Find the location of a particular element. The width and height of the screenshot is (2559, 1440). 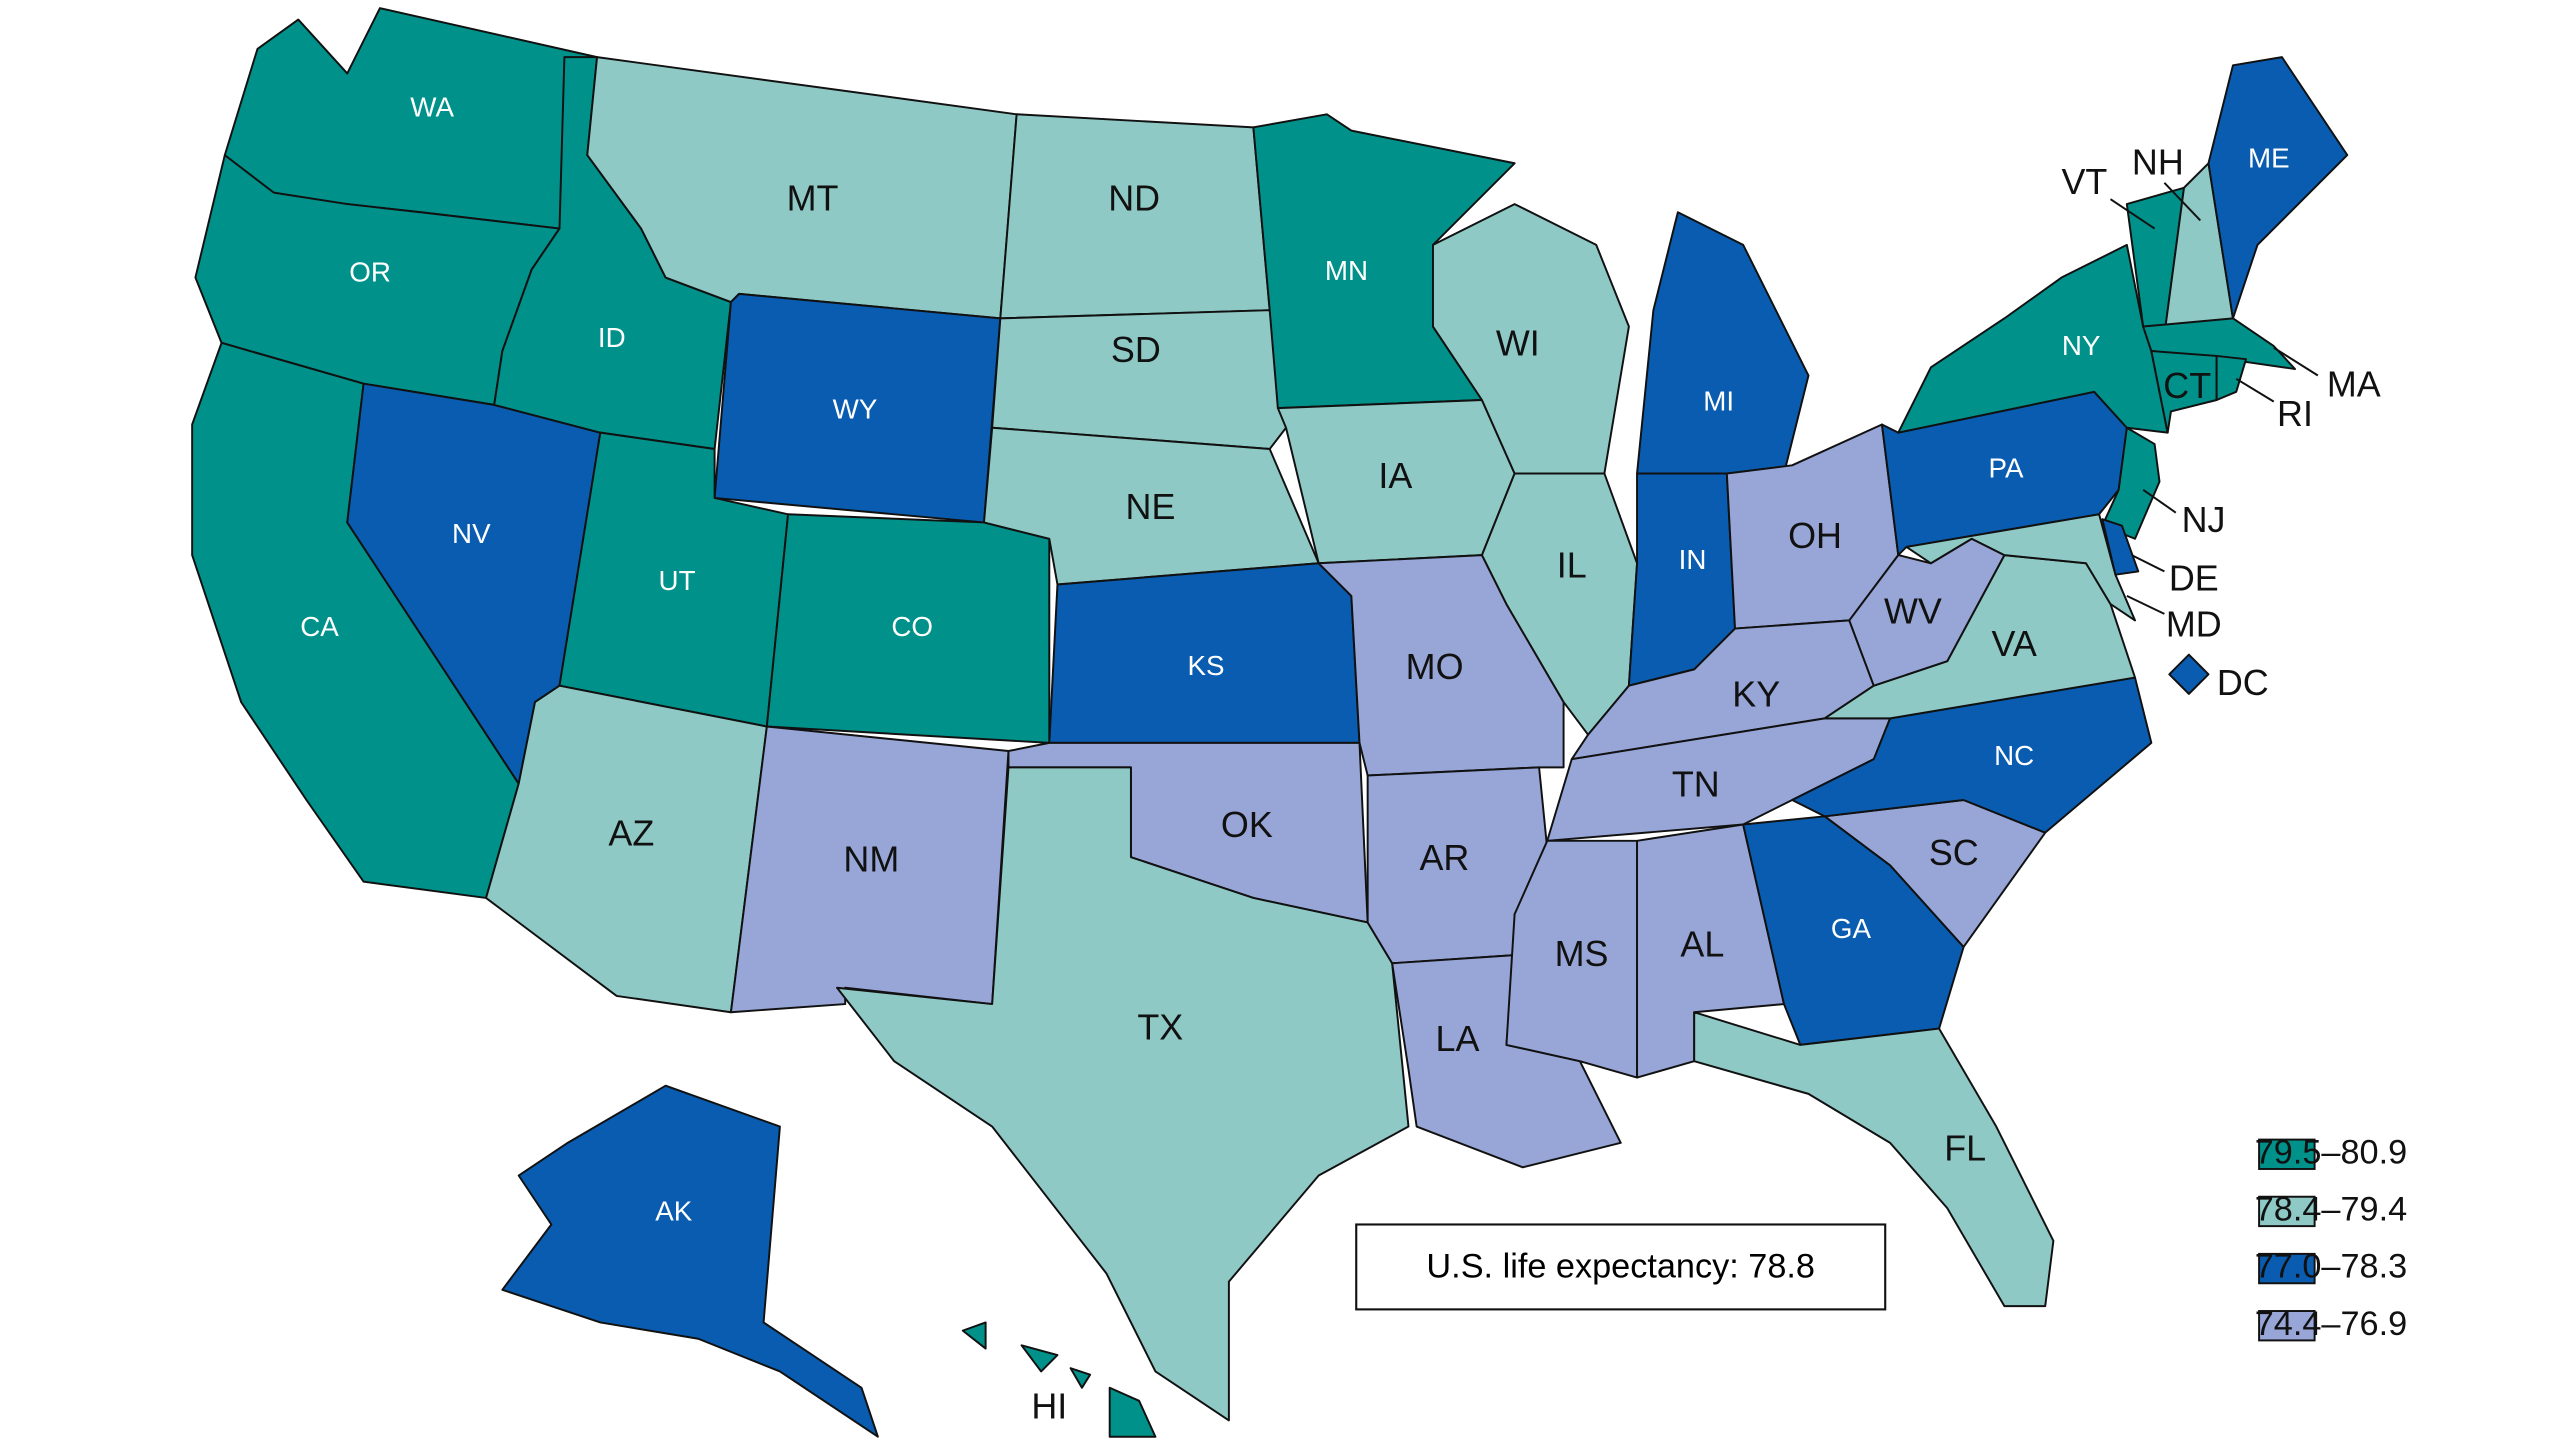

state-label: GA is located at coordinates (1851, 928).